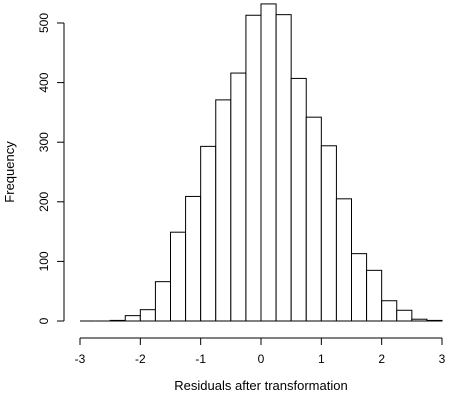  What do you see at coordinates (44, 261) in the screenshot?
I see `y-tick-label-1: 100` at bounding box center [44, 261].